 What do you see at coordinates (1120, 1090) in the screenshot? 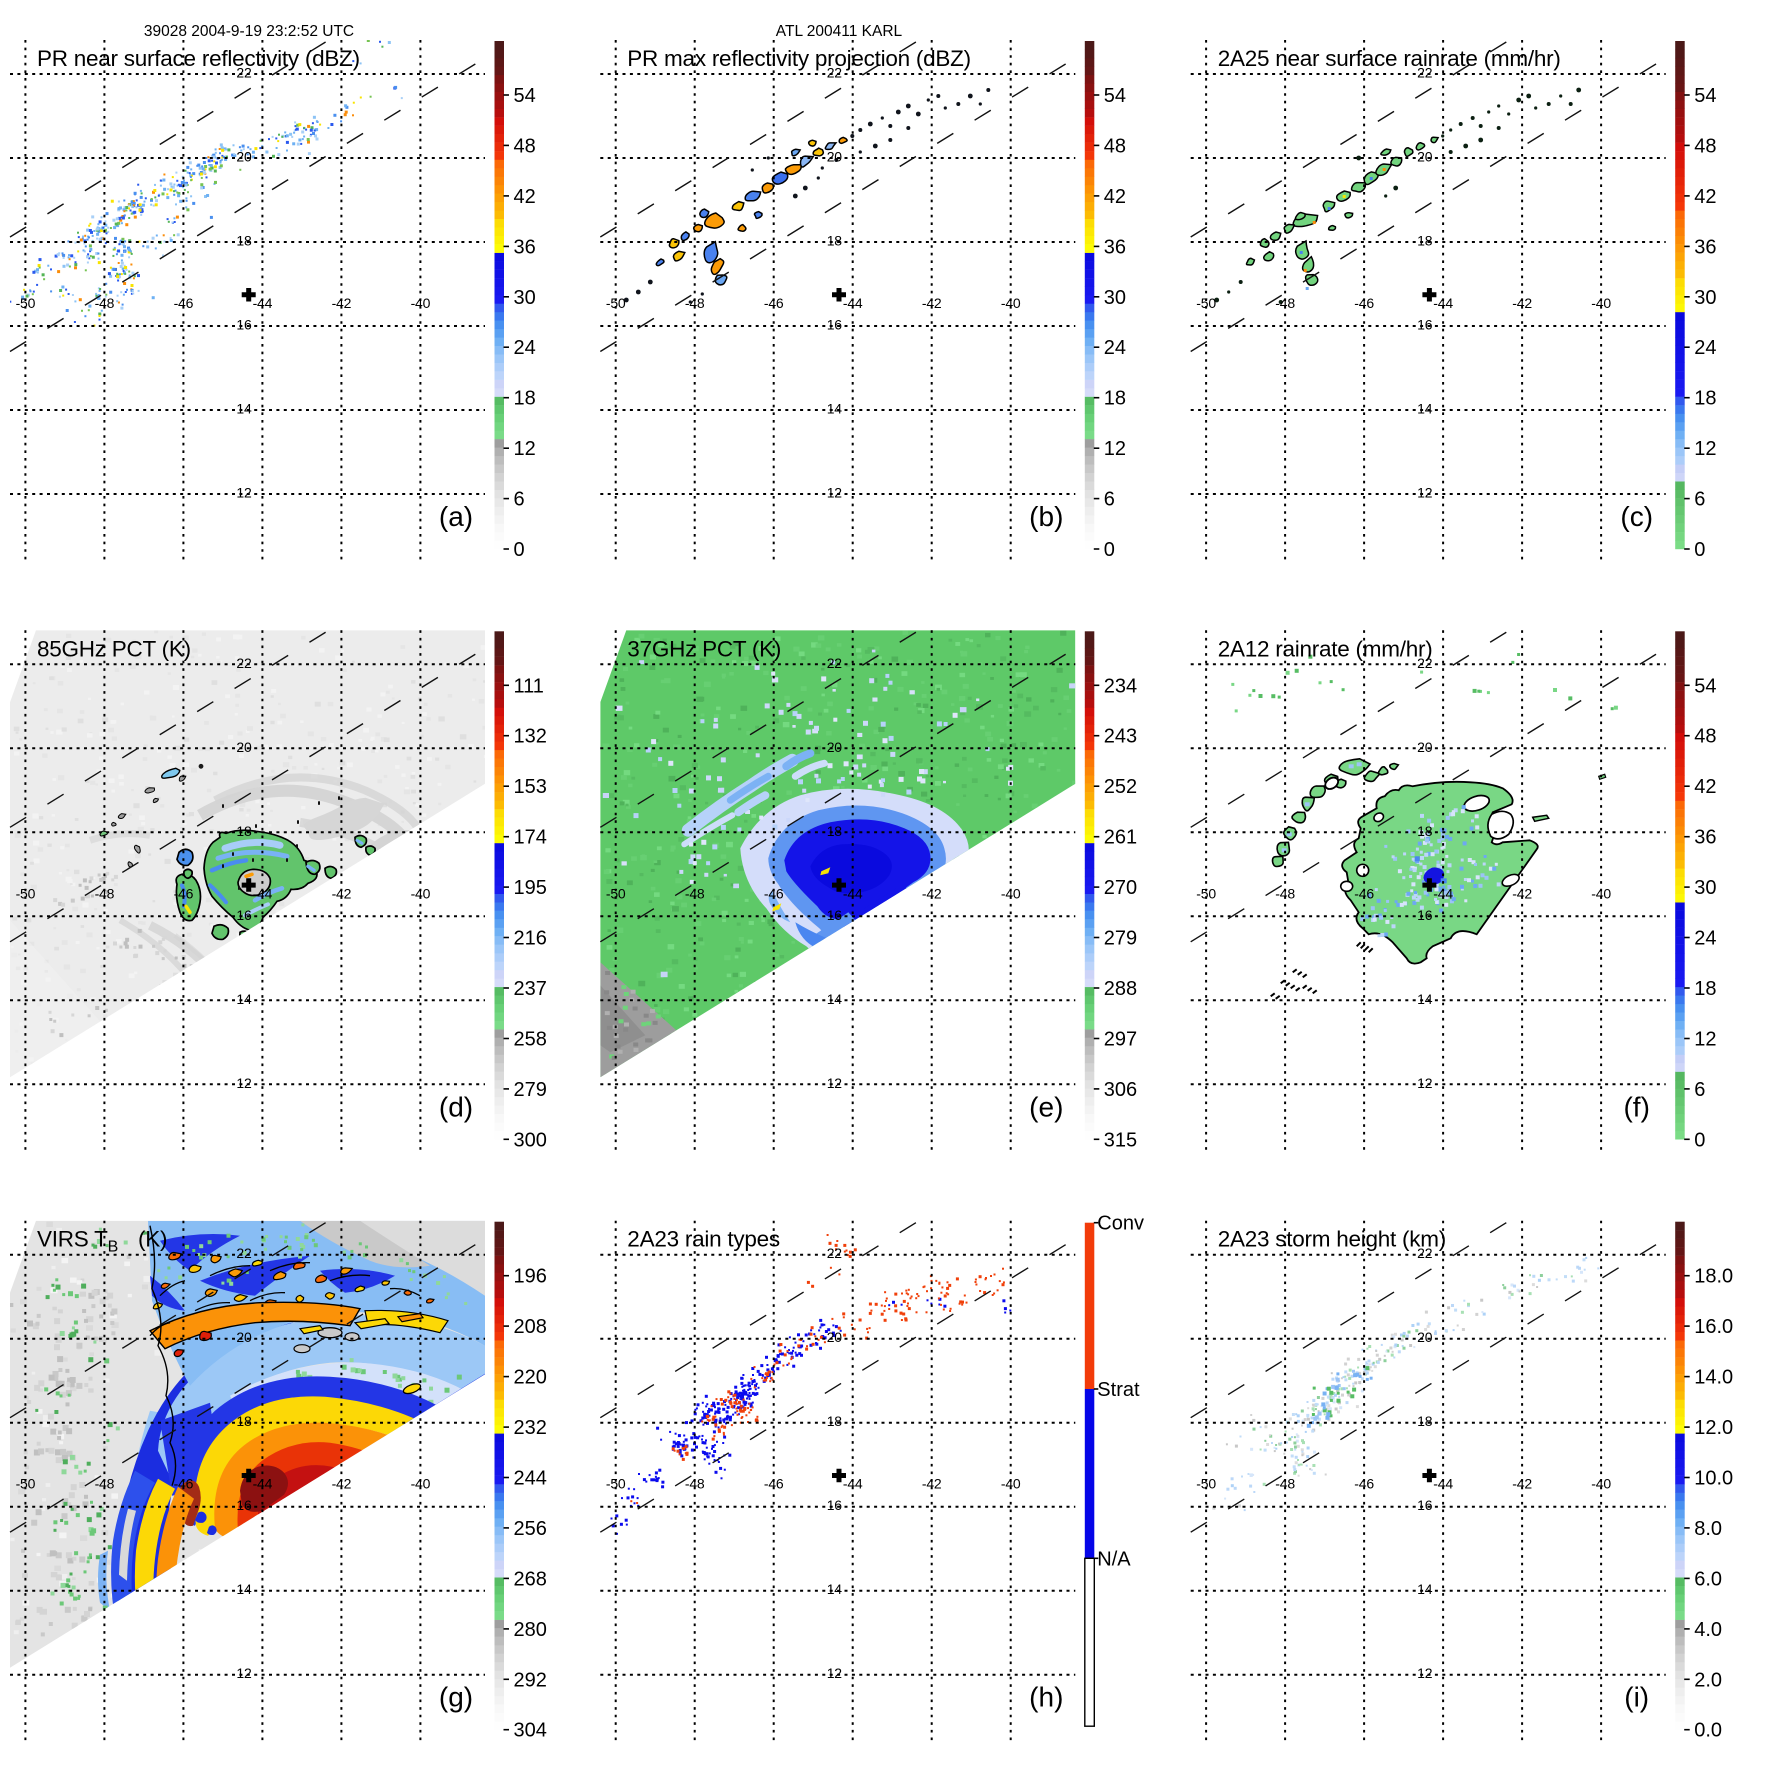
I see `svg-text: 306` at bounding box center [1120, 1090].